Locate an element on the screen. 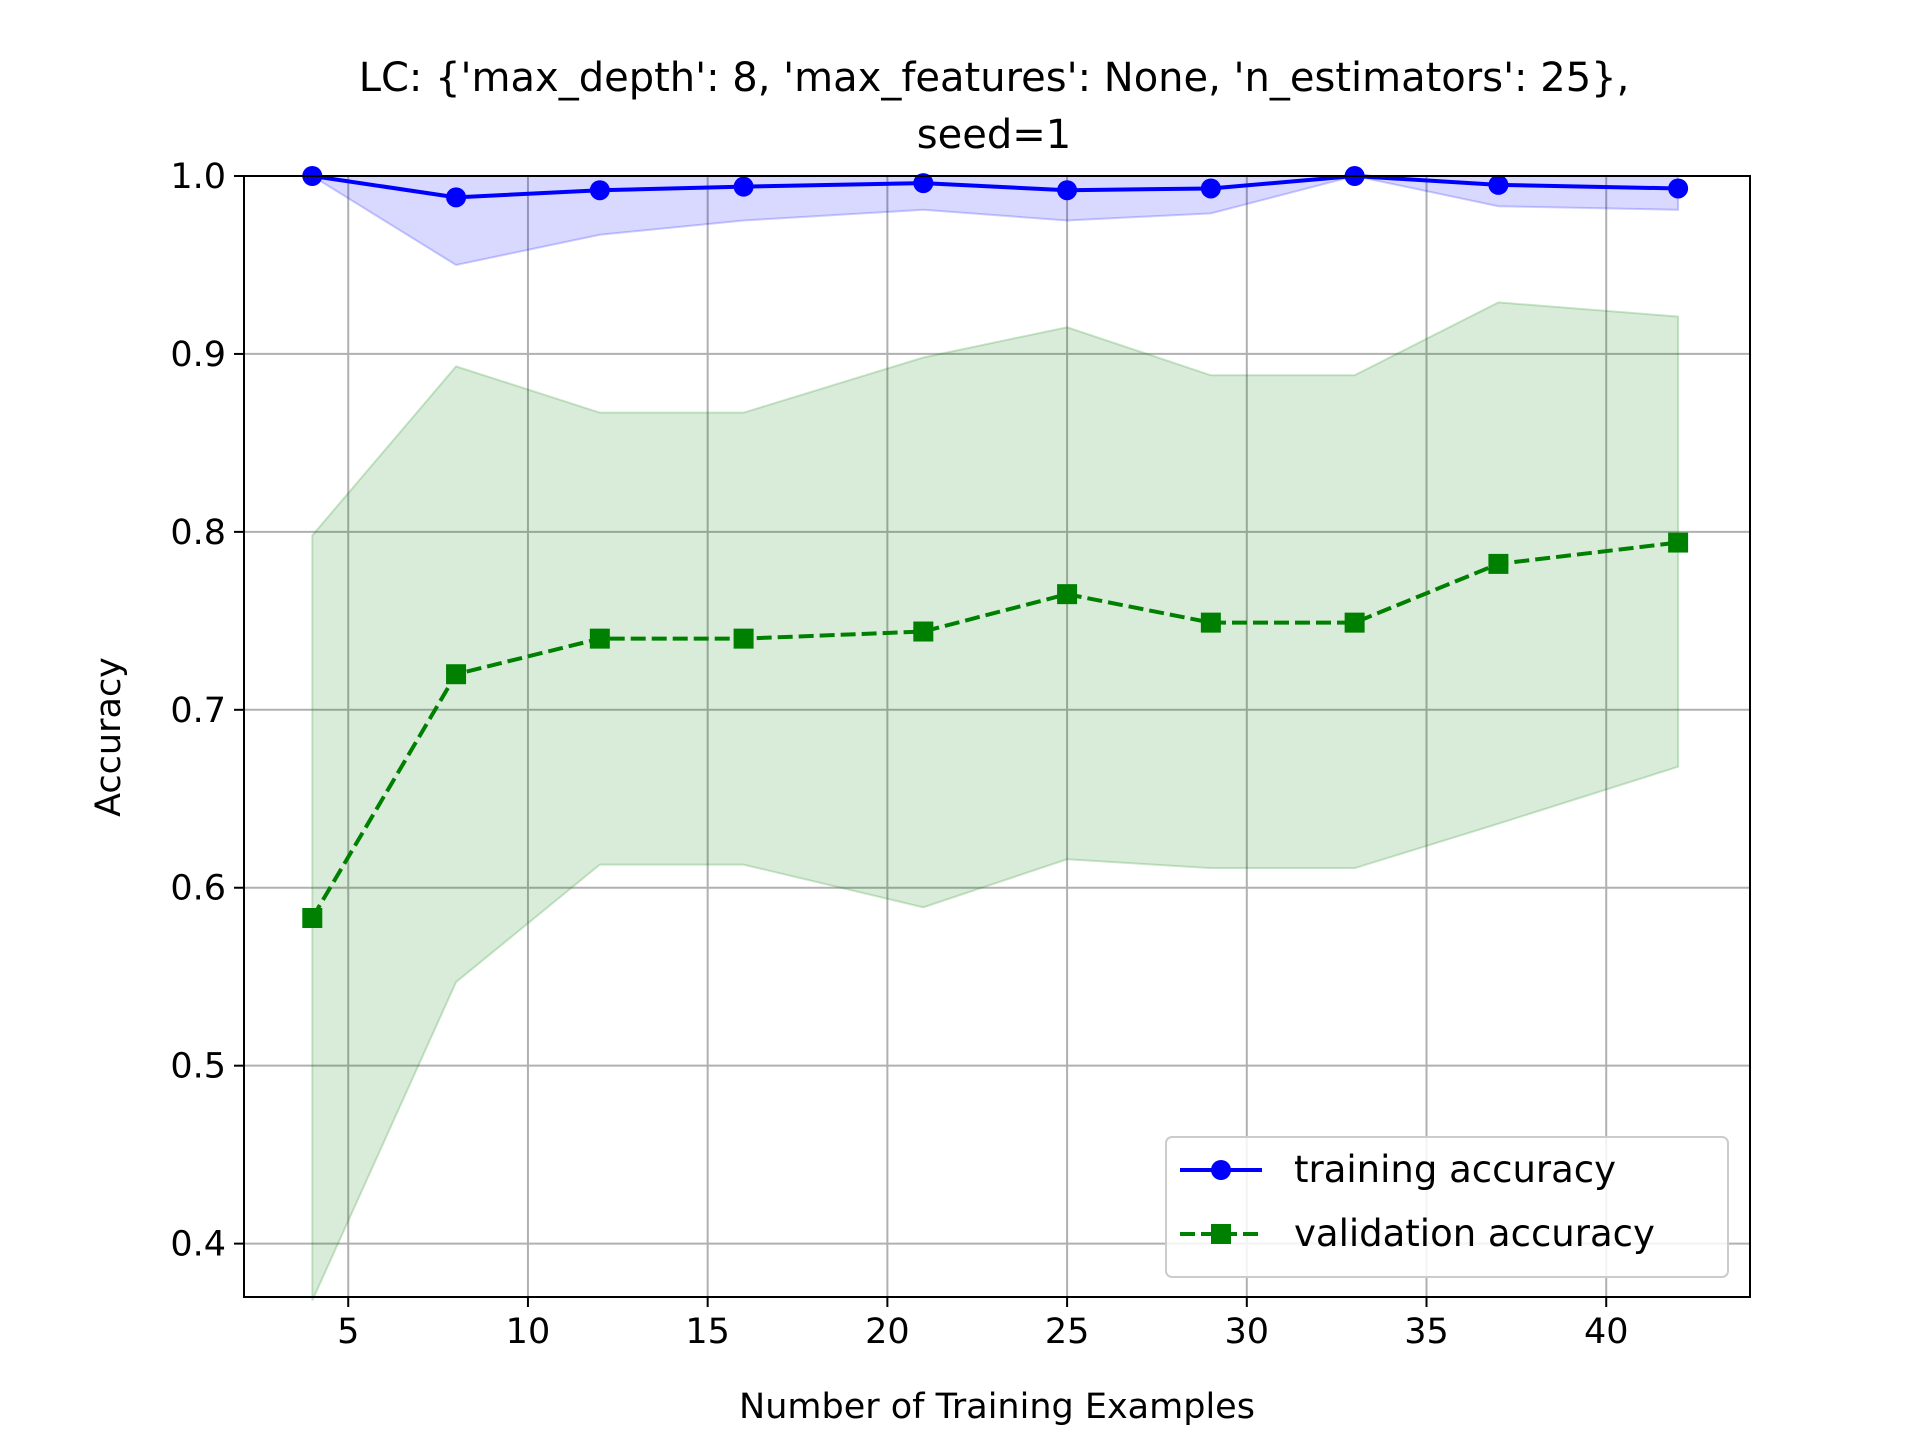 Image resolution: width=1920 pixels, height=1444 pixels. y-tick-label: 0.6 is located at coordinates (198, 889).